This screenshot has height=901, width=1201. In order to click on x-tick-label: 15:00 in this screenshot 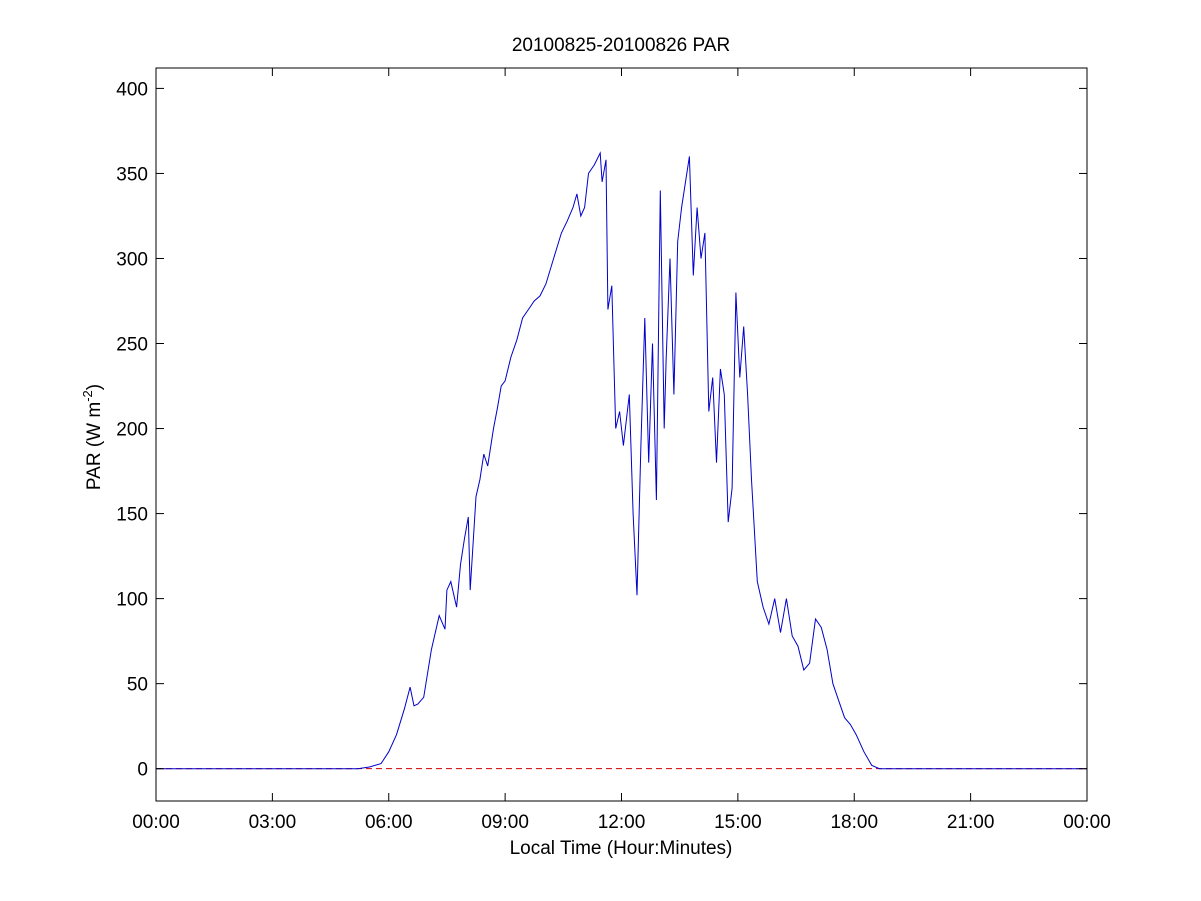, I will do `click(738, 822)`.